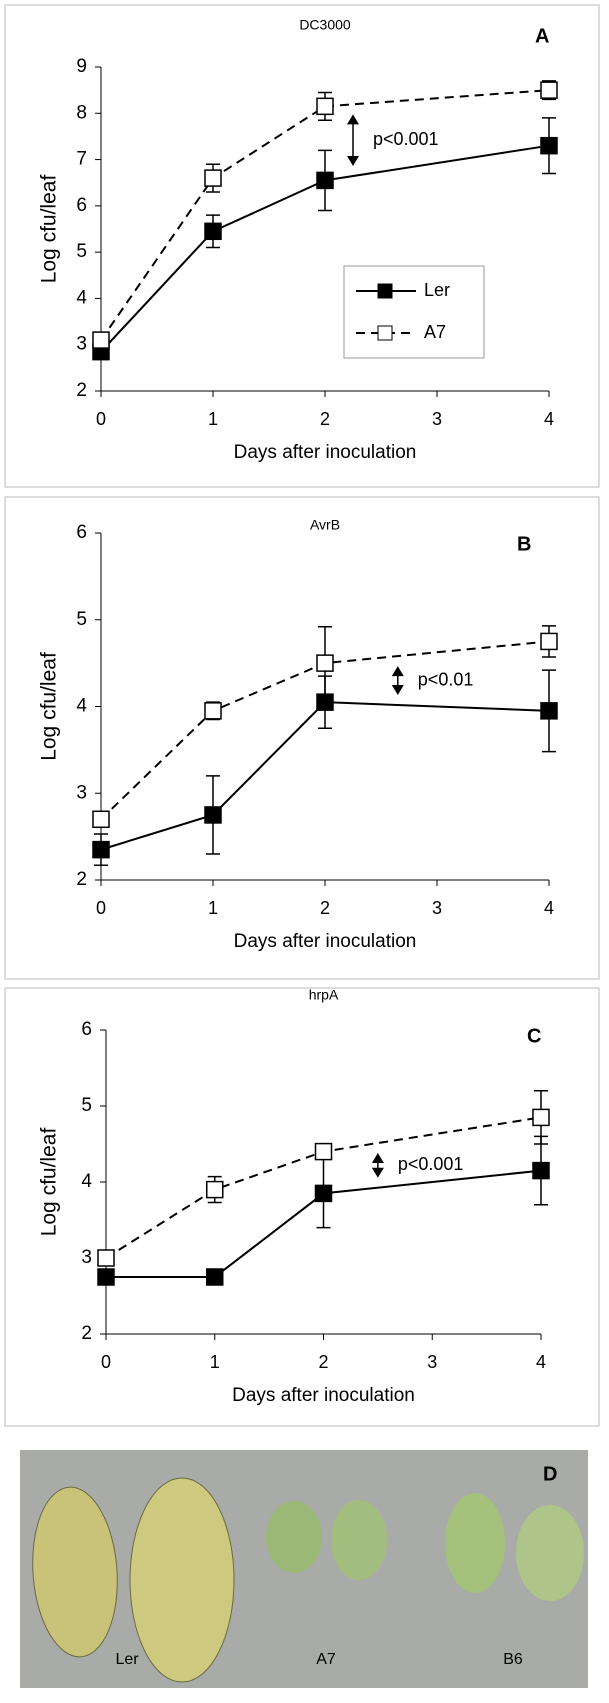  What do you see at coordinates (325, 525) in the screenshot?
I see `chart-title: AvrB` at bounding box center [325, 525].